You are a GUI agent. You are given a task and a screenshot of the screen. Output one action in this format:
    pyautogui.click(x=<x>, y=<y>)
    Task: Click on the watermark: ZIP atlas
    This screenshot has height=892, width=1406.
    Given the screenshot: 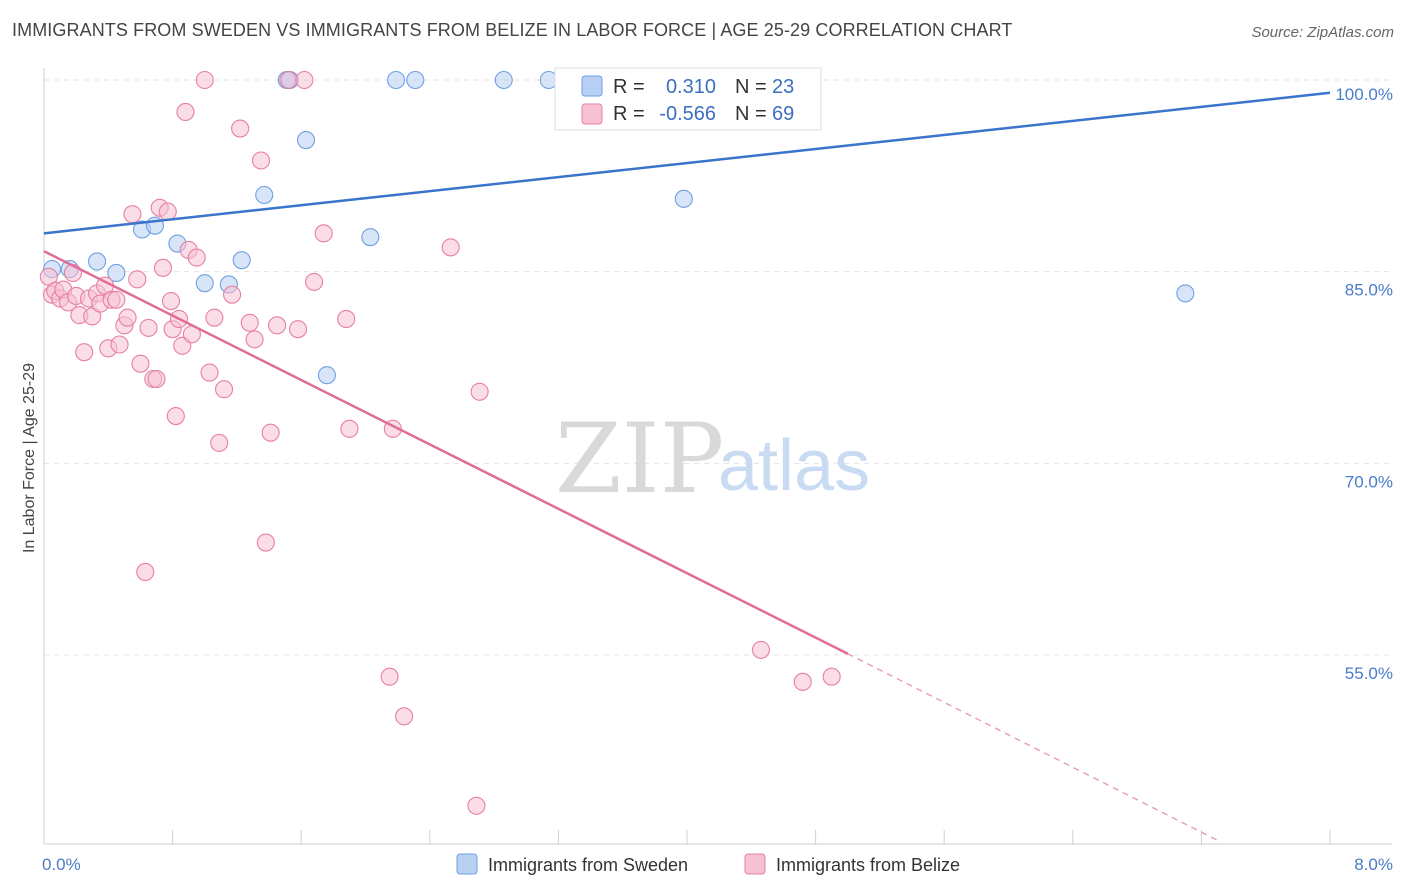 What is the action you would take?
    pyautogui.click(x=712, y=459)
    